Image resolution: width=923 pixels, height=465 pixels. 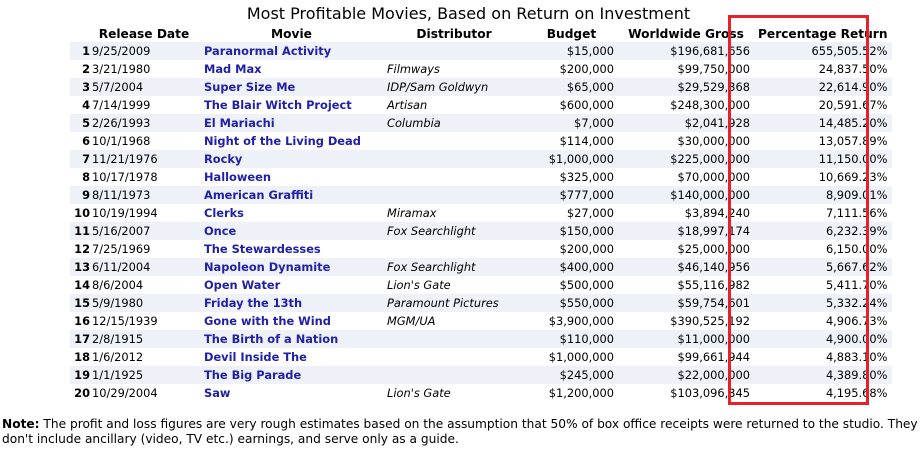 I want to click on rank-cell: 10, so click(x=80, y=213).